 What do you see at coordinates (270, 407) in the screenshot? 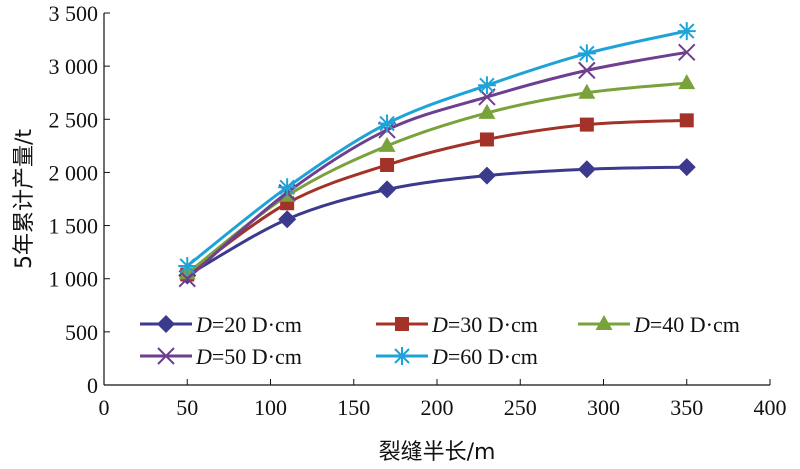
I see `x-tick-label: 100` at bounding box center [270, 407].